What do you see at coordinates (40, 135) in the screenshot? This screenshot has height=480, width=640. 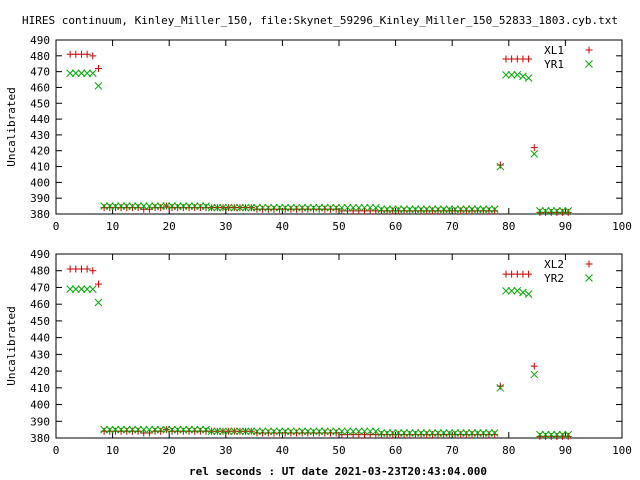 I see `y-tick-label: 430` at bounding box center [40, 135].